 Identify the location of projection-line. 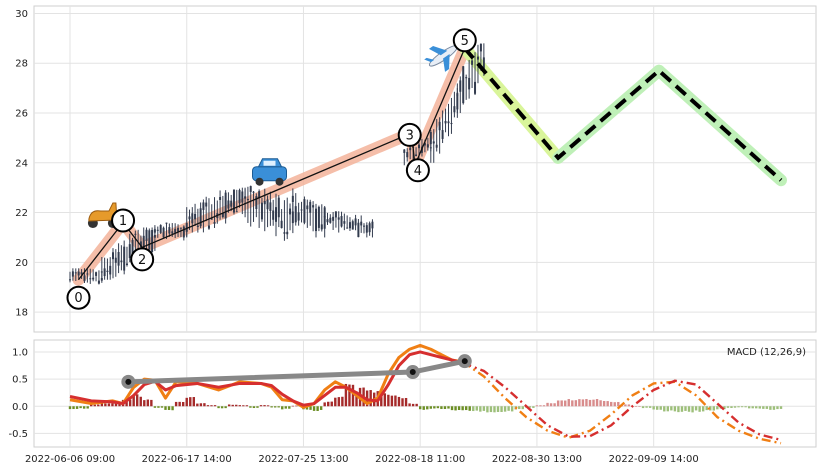
(623, 114).